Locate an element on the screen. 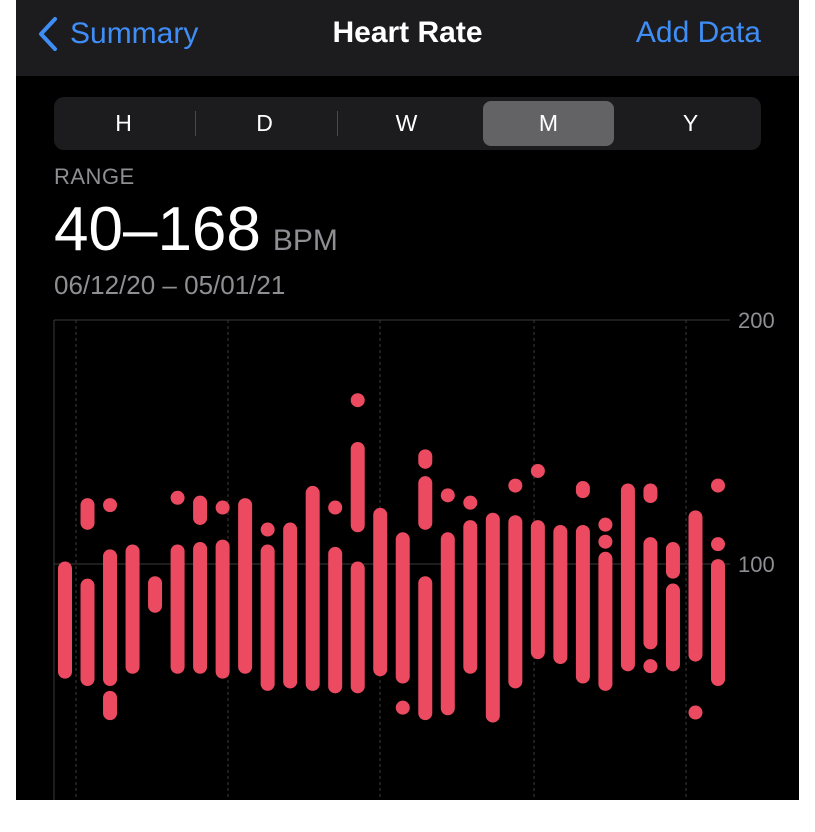 The image size is (815, 832). segment-month: M is located at coordinates (548, 123).